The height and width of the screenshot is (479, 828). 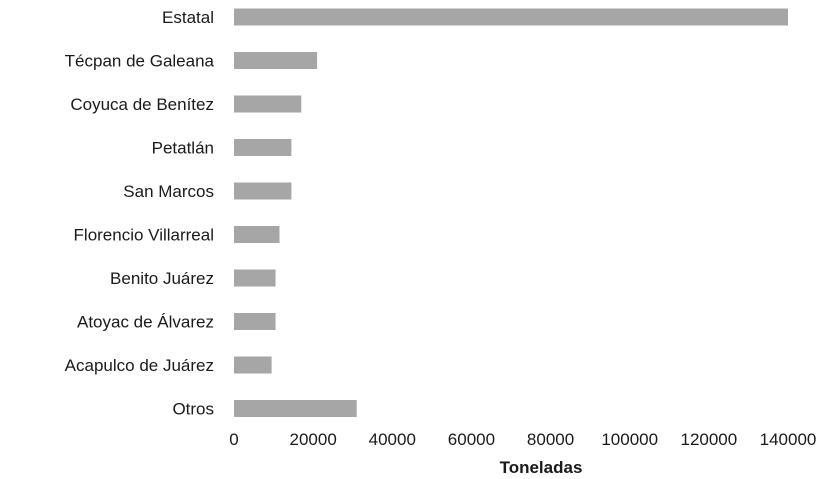 What do you see at coordinates (144, 235) in the screenshot?
I see `category-label-5: Florencio Villarreal` at bounding box center [144, 235].